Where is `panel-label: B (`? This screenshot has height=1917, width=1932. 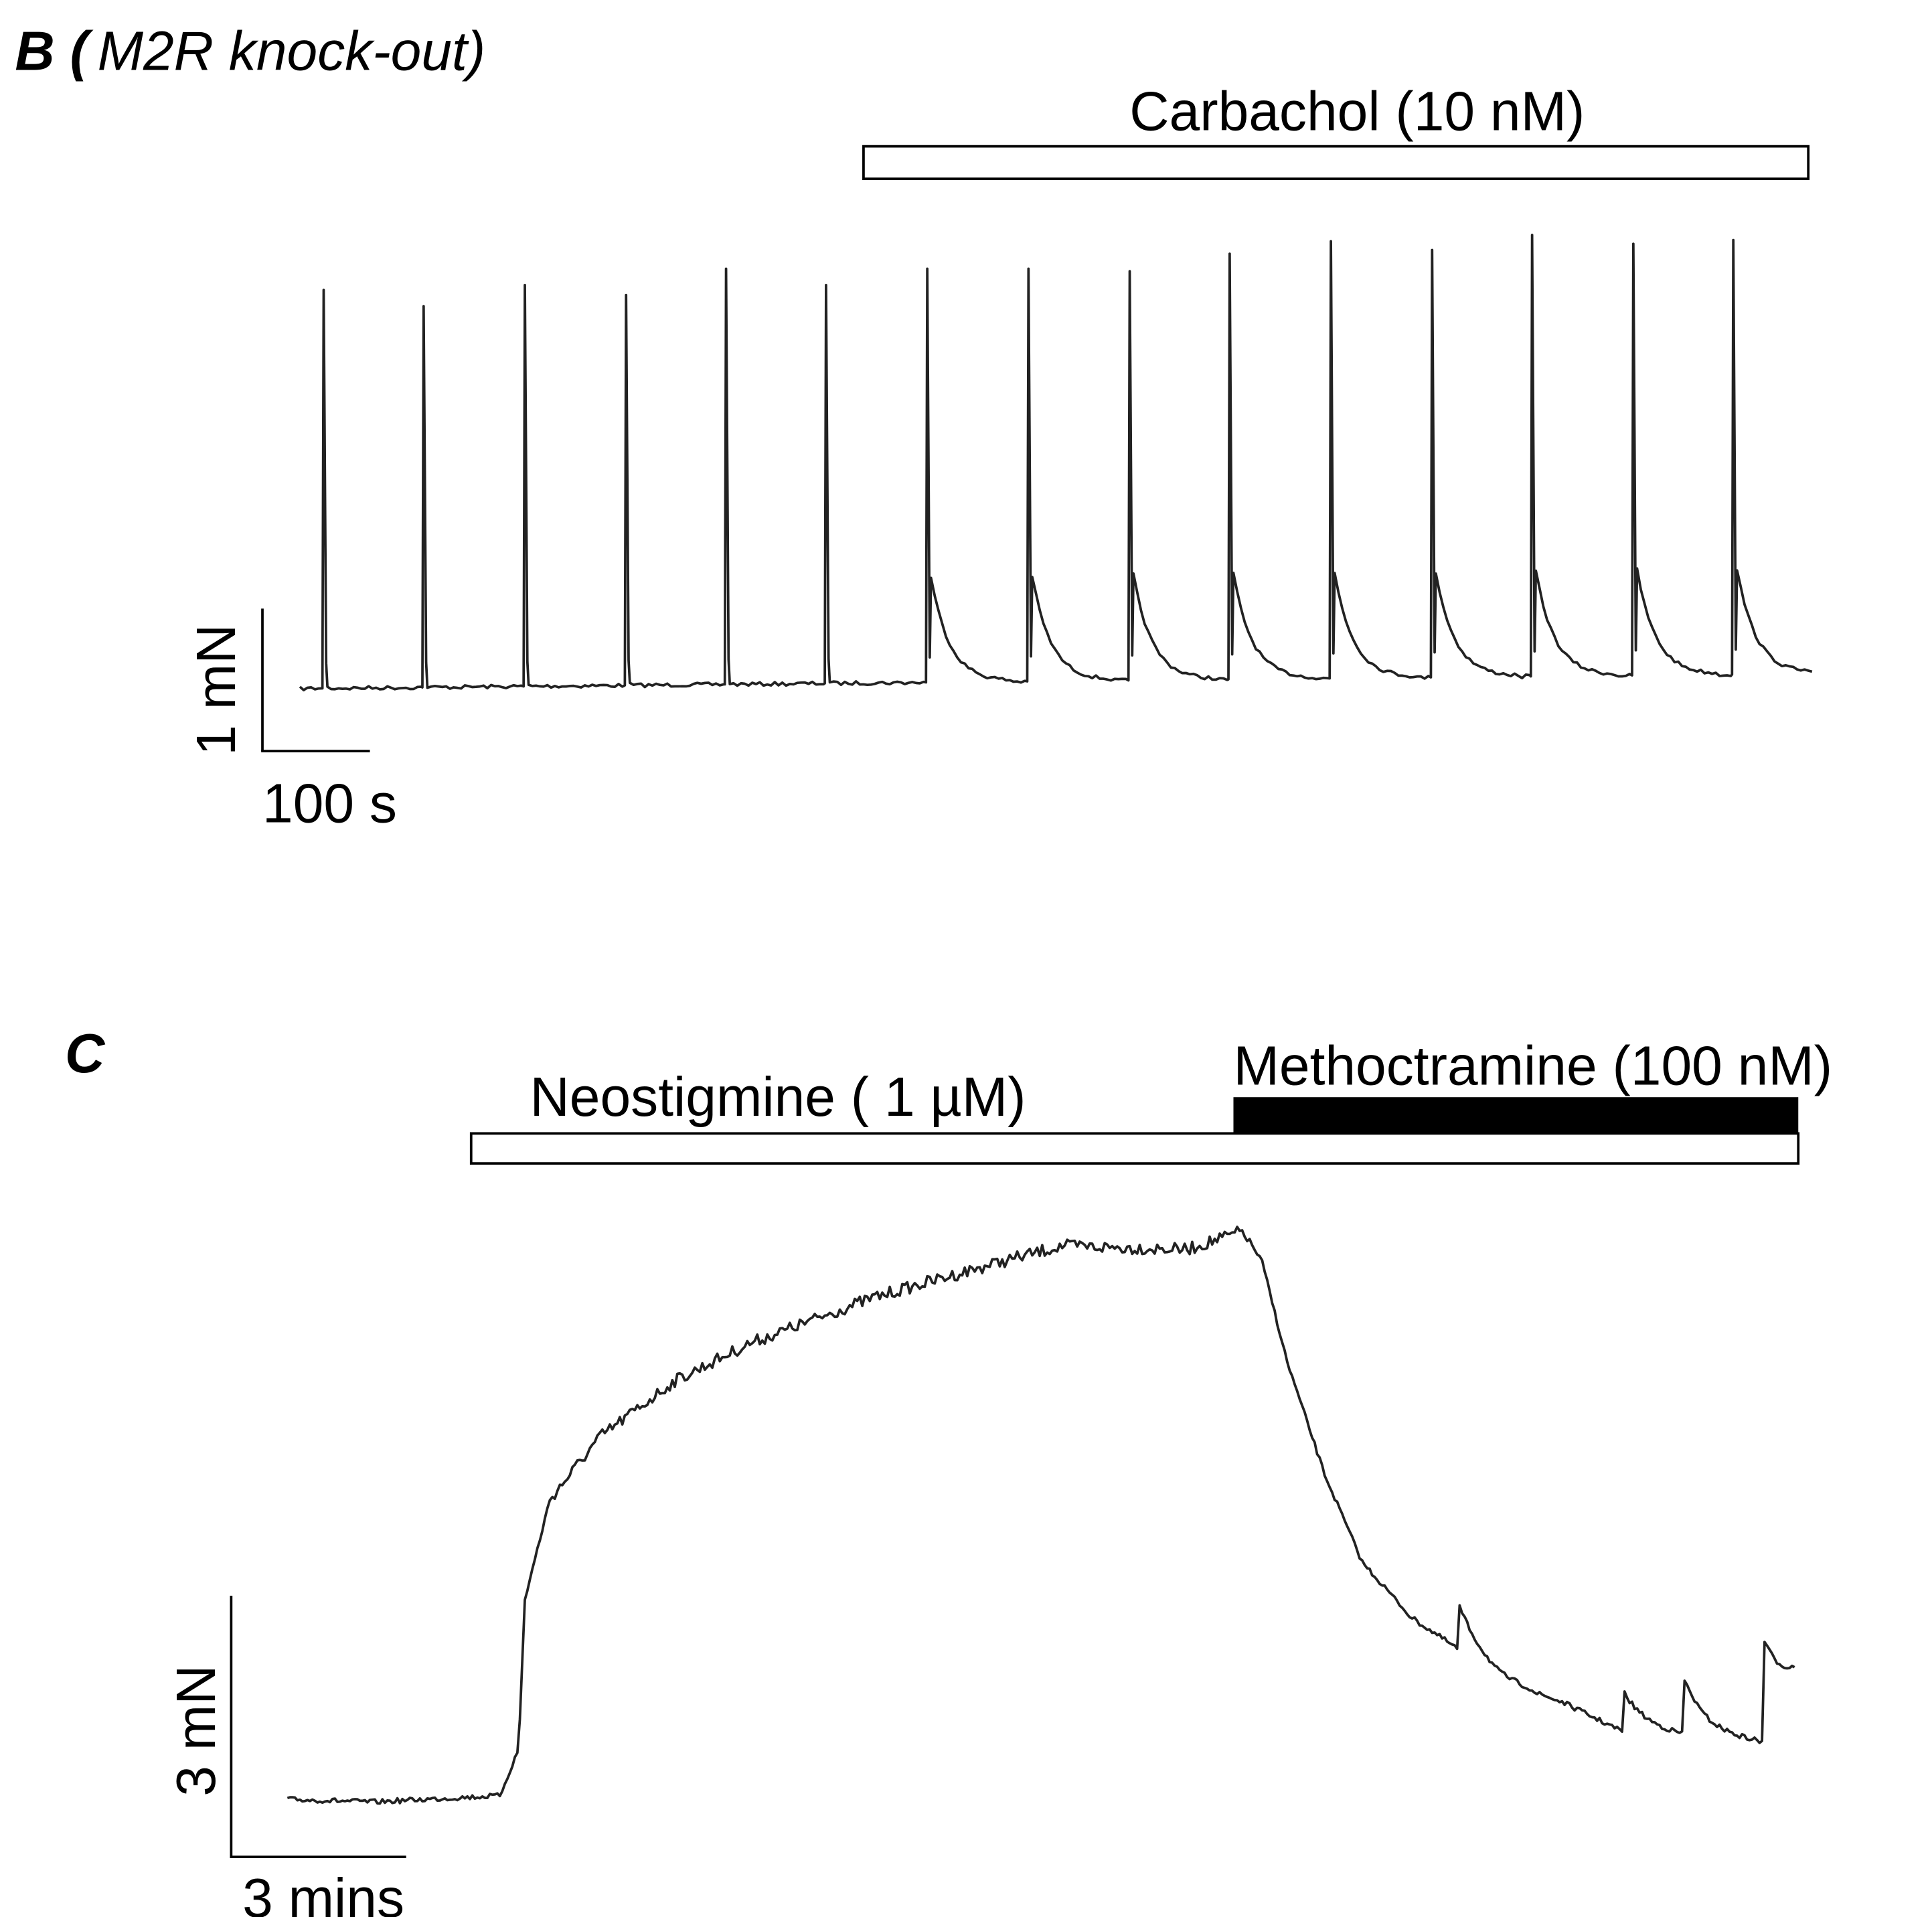 panel-label: B ( is located at coordinates (55, 51).